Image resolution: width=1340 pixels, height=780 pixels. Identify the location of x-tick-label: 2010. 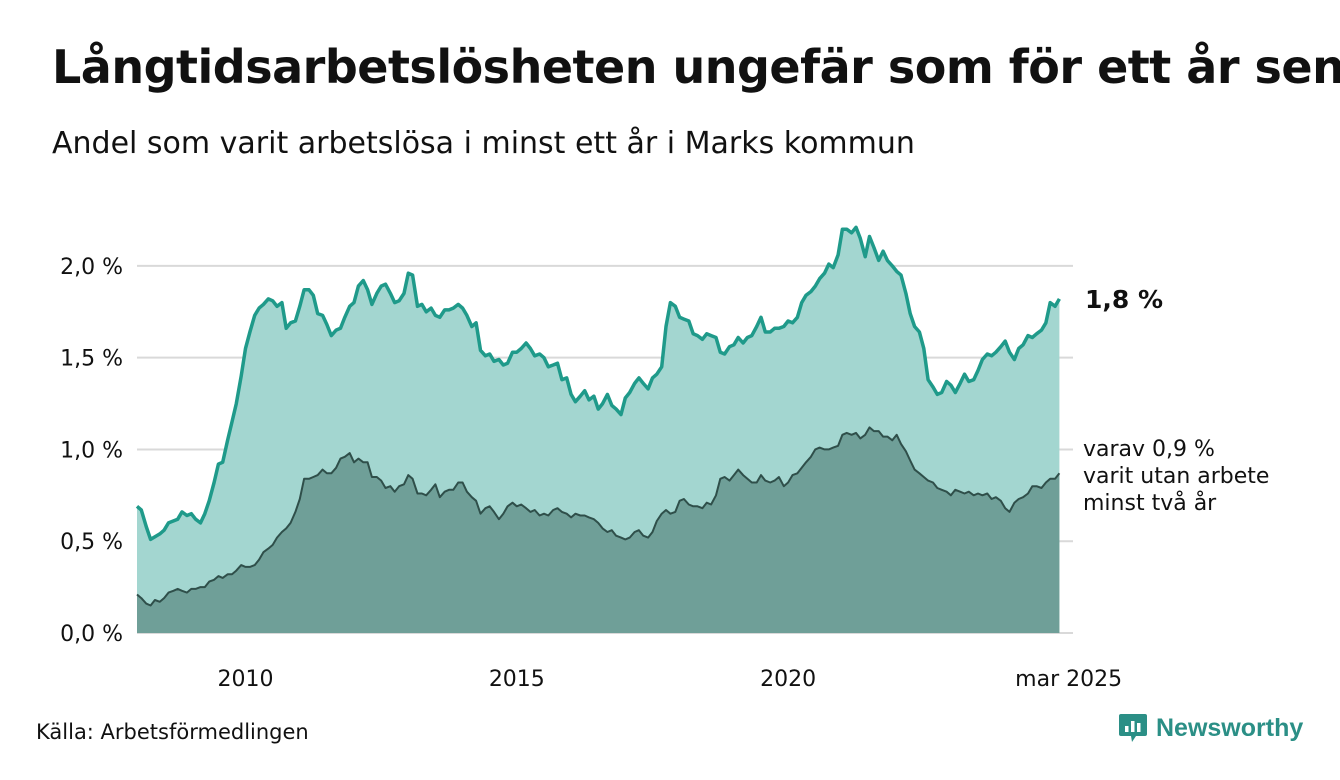
(246, 679).